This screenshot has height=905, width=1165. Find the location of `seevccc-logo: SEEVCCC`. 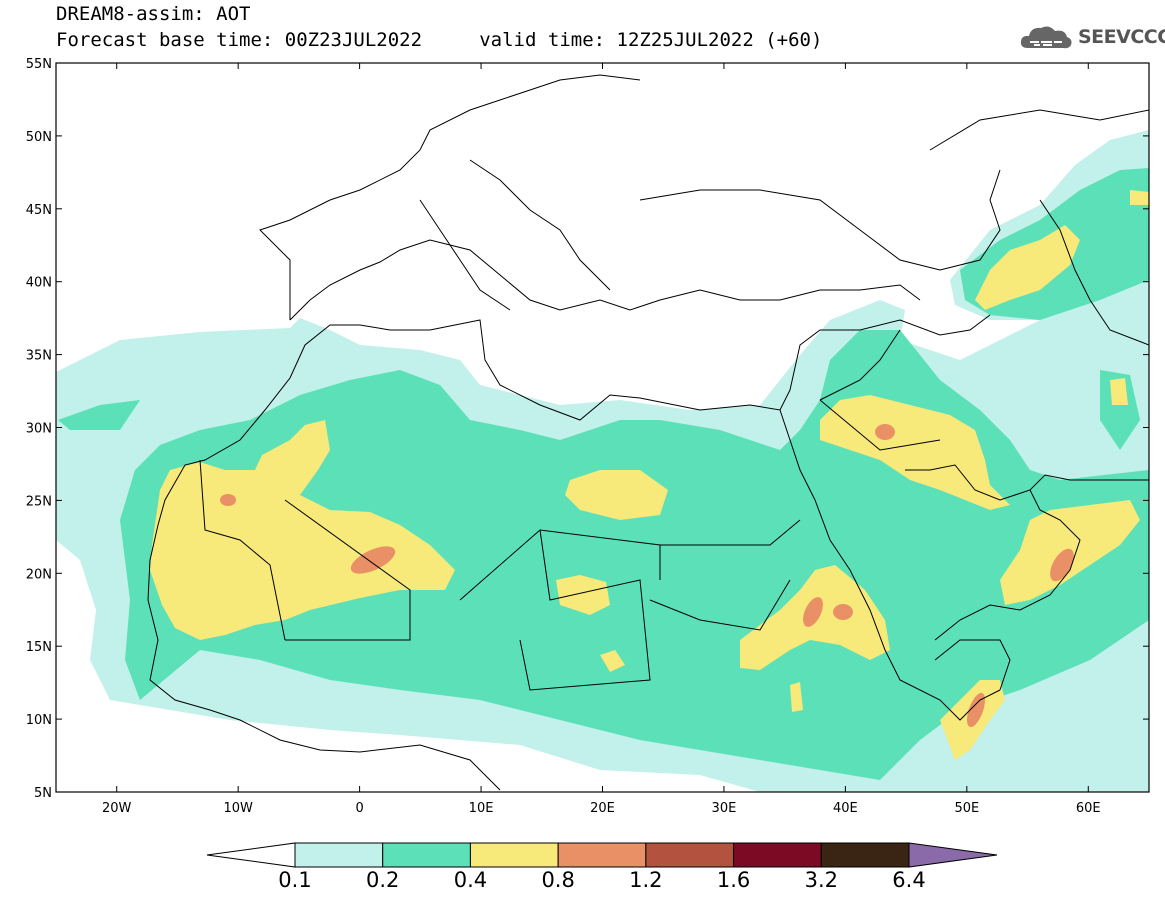

seevccc-logo: SEEVCCC is located at coordinates (1091, 37).